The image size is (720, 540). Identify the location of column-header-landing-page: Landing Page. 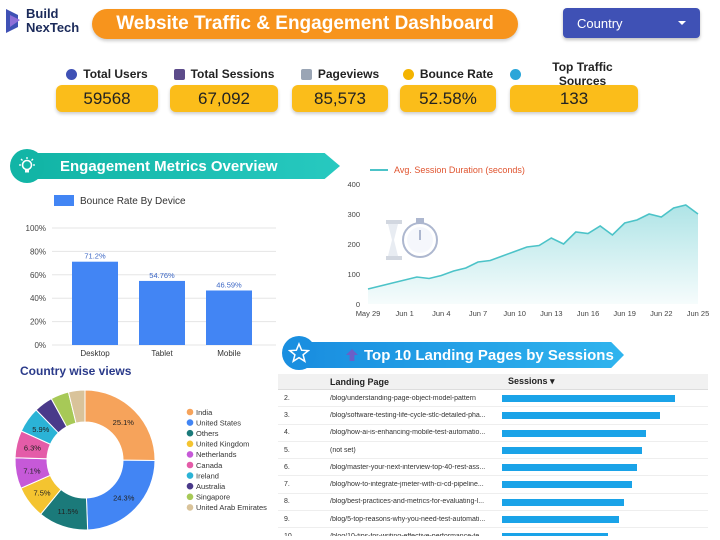
(360, 381).